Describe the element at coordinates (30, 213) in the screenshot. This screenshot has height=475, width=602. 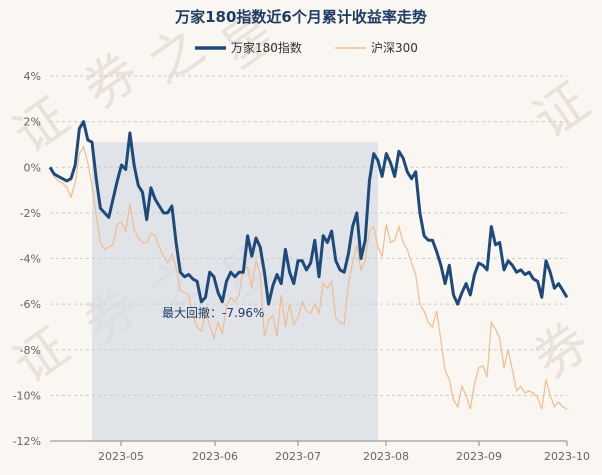
I see `y-tick-label: -2%` at that location.